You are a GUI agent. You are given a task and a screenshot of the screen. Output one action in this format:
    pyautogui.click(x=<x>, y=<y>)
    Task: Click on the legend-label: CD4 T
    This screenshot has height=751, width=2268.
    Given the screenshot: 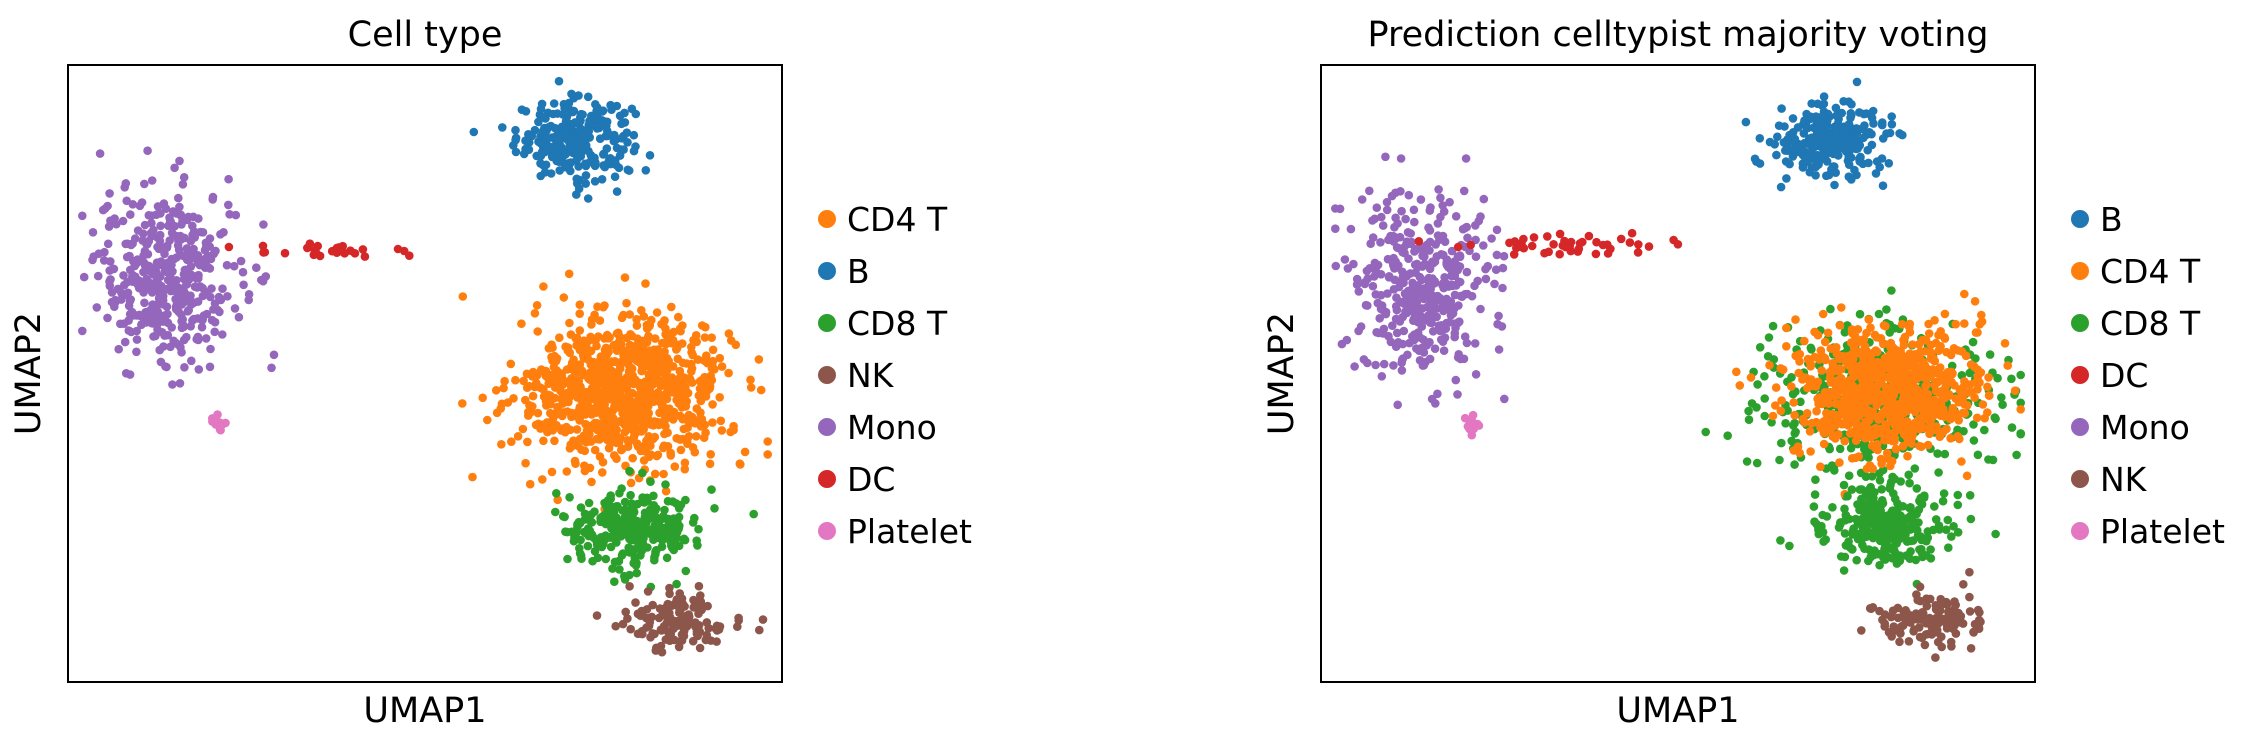 What is the action you would take?
    pyautogui.click(x=897, y=219)
    